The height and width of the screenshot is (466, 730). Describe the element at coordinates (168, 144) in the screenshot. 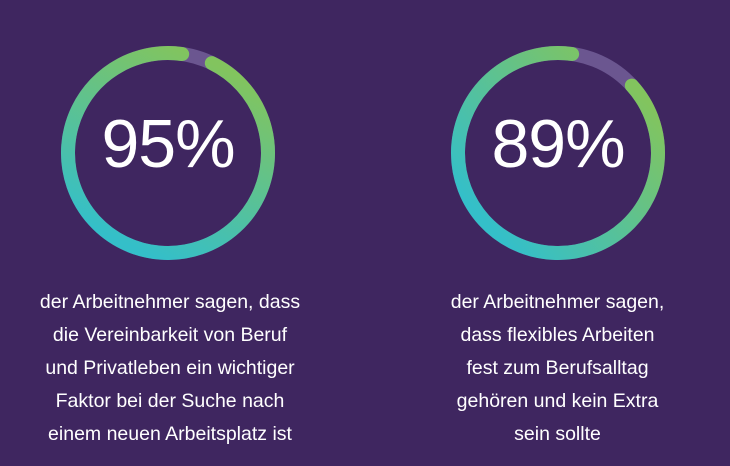

I see `percentage-95: 95%` at that location.